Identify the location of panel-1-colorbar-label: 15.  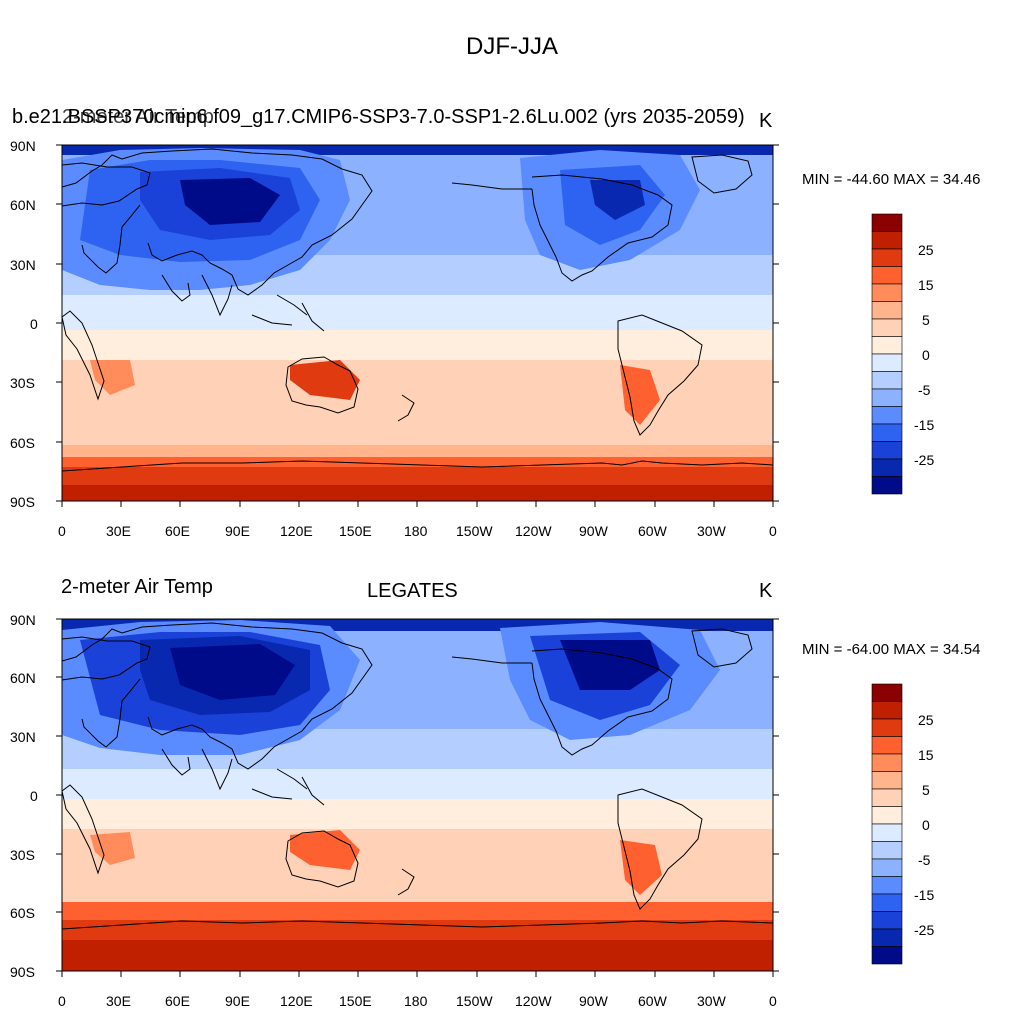
(926, 285).